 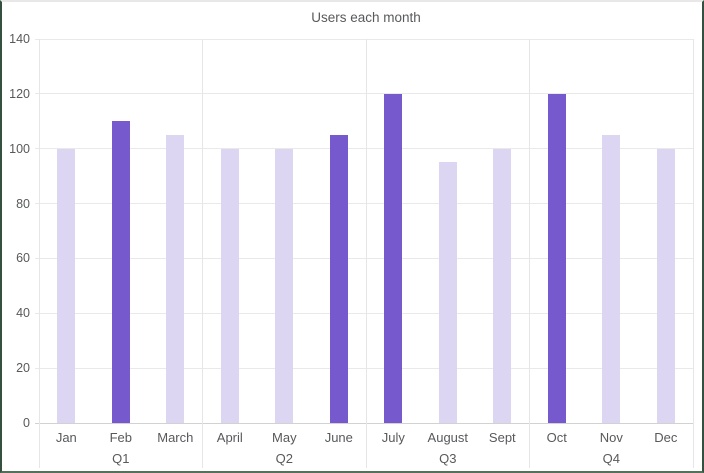 What do you see at coordinates (26, 423) in the screenshot?
I see `y-axis-tick-label: 0` at bounding box center [26, 423].